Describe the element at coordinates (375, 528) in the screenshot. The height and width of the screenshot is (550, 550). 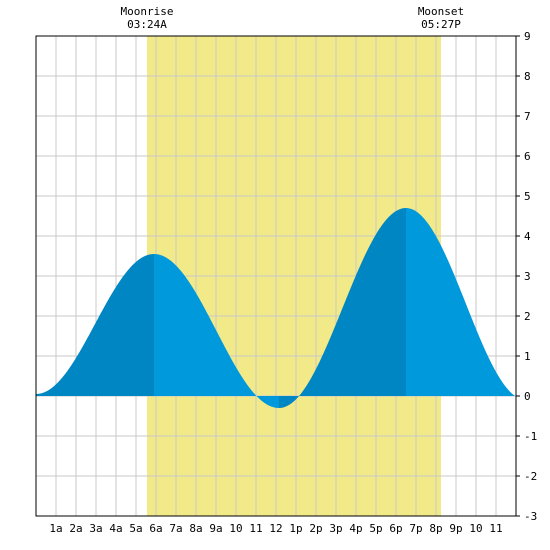
I see `x-tick-label: 5p` at that location.